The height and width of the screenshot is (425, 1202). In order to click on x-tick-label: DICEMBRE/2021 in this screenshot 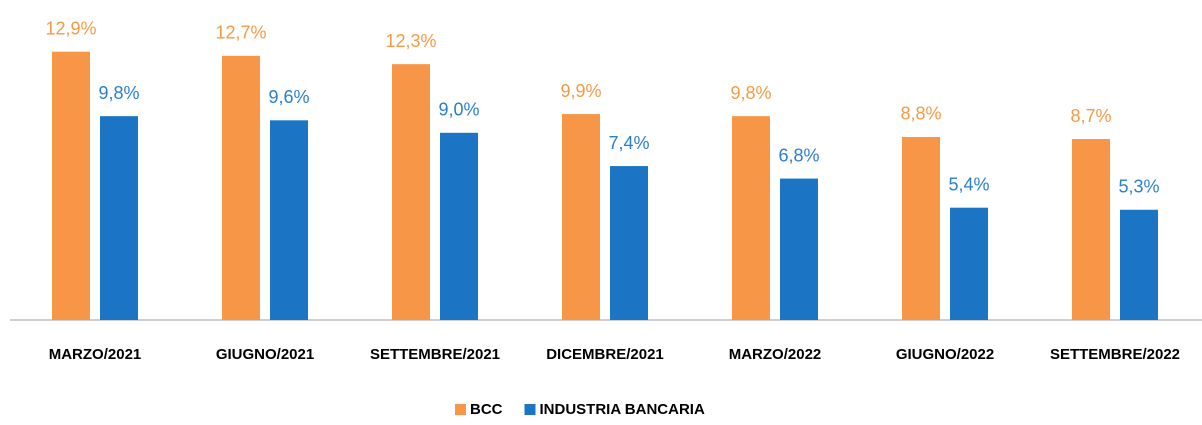, I will do `click(605, 354)`.